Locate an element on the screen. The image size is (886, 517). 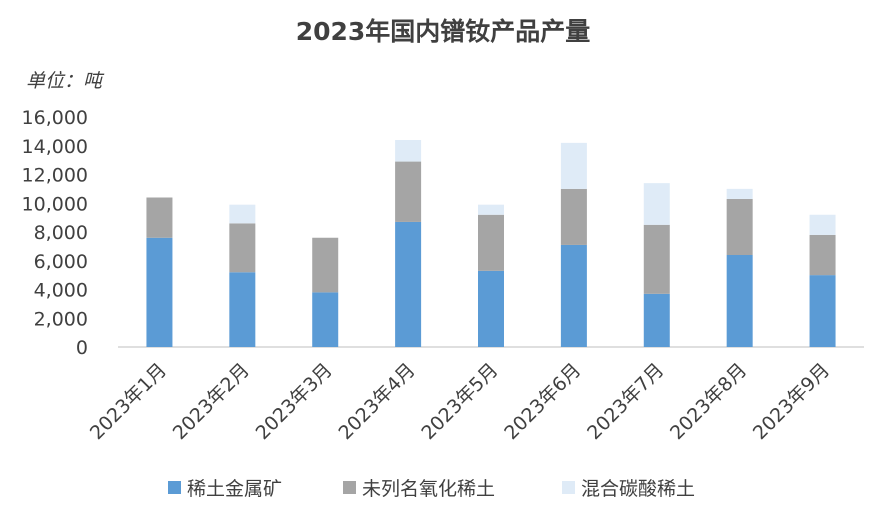
x-tick-label: 2023年4月 is located at coordinates (376, 401).